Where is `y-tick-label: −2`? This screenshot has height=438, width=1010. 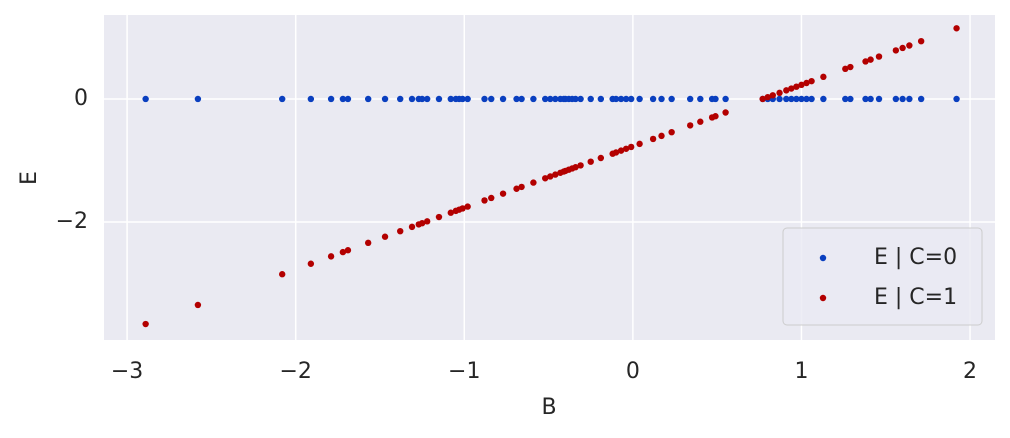
y-tick-label: −2 is located at coordinates (72, 221).